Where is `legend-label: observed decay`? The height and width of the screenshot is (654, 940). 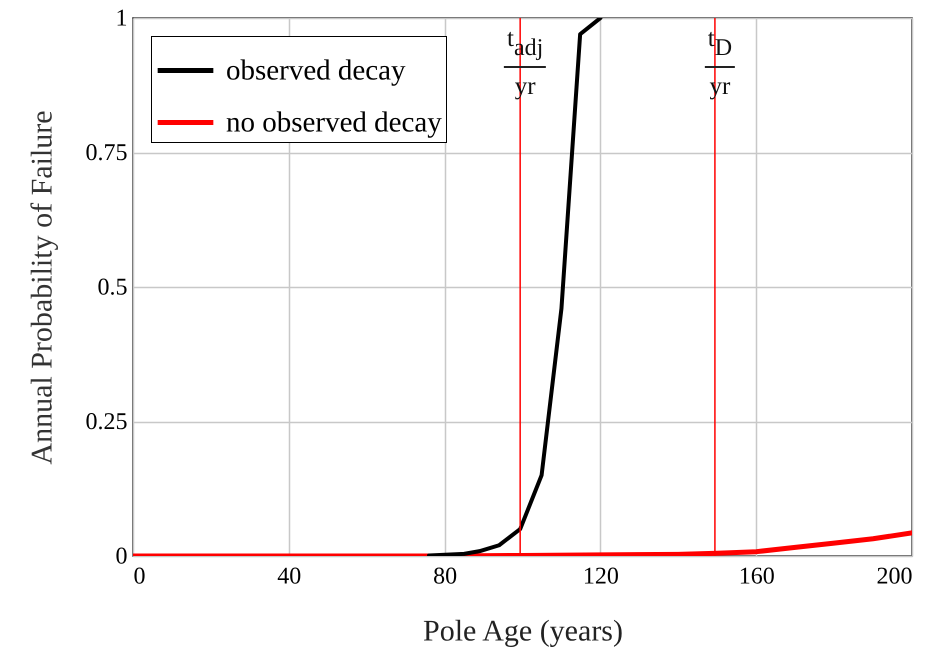
legend-label: observed decay is located at coordinates (316, 70).